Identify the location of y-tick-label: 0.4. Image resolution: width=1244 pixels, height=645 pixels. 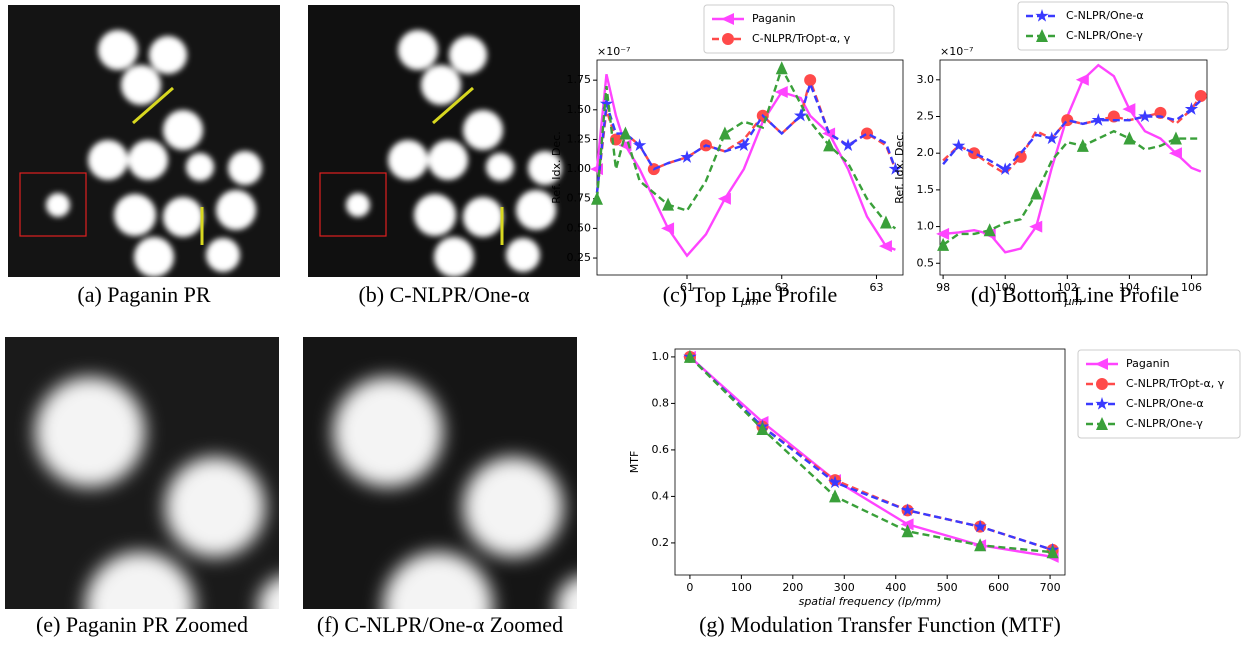
(661, 495).